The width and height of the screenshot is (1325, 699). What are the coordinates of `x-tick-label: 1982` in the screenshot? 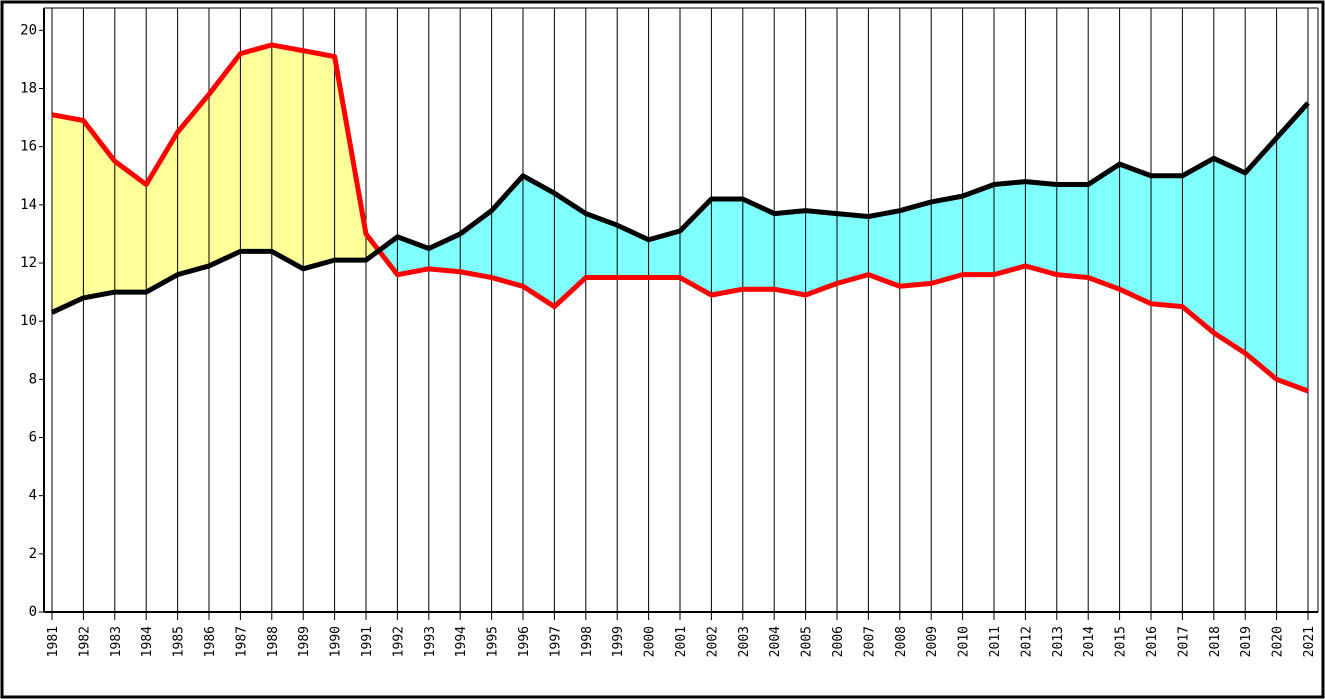 It's located at (84, 641).